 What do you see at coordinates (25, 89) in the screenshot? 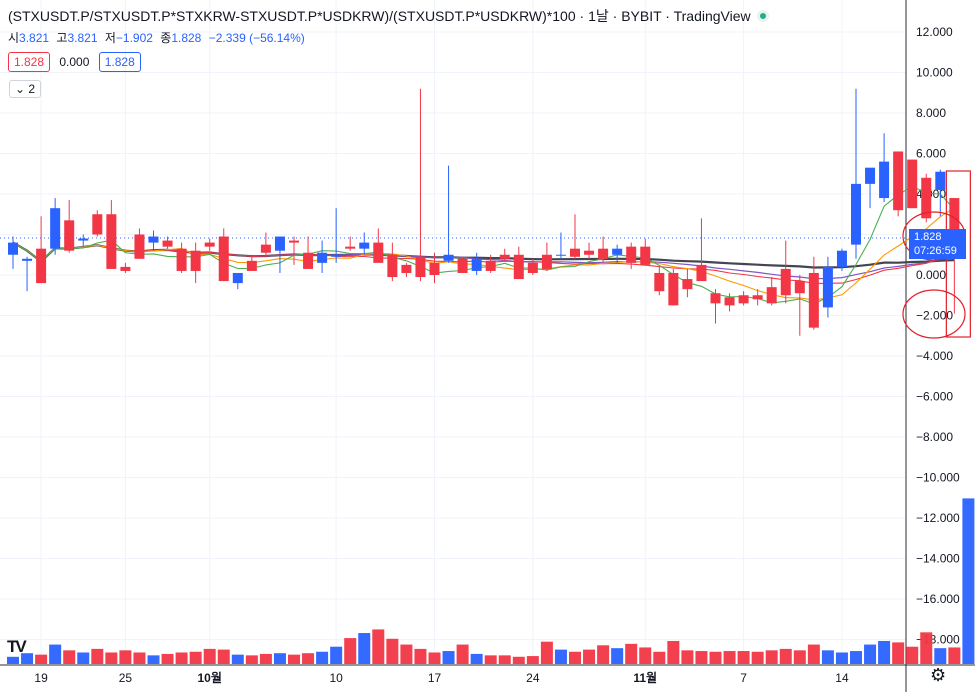
I see `indicators-collapse-button: ⌄ 2` at bounding box center [25, 89].